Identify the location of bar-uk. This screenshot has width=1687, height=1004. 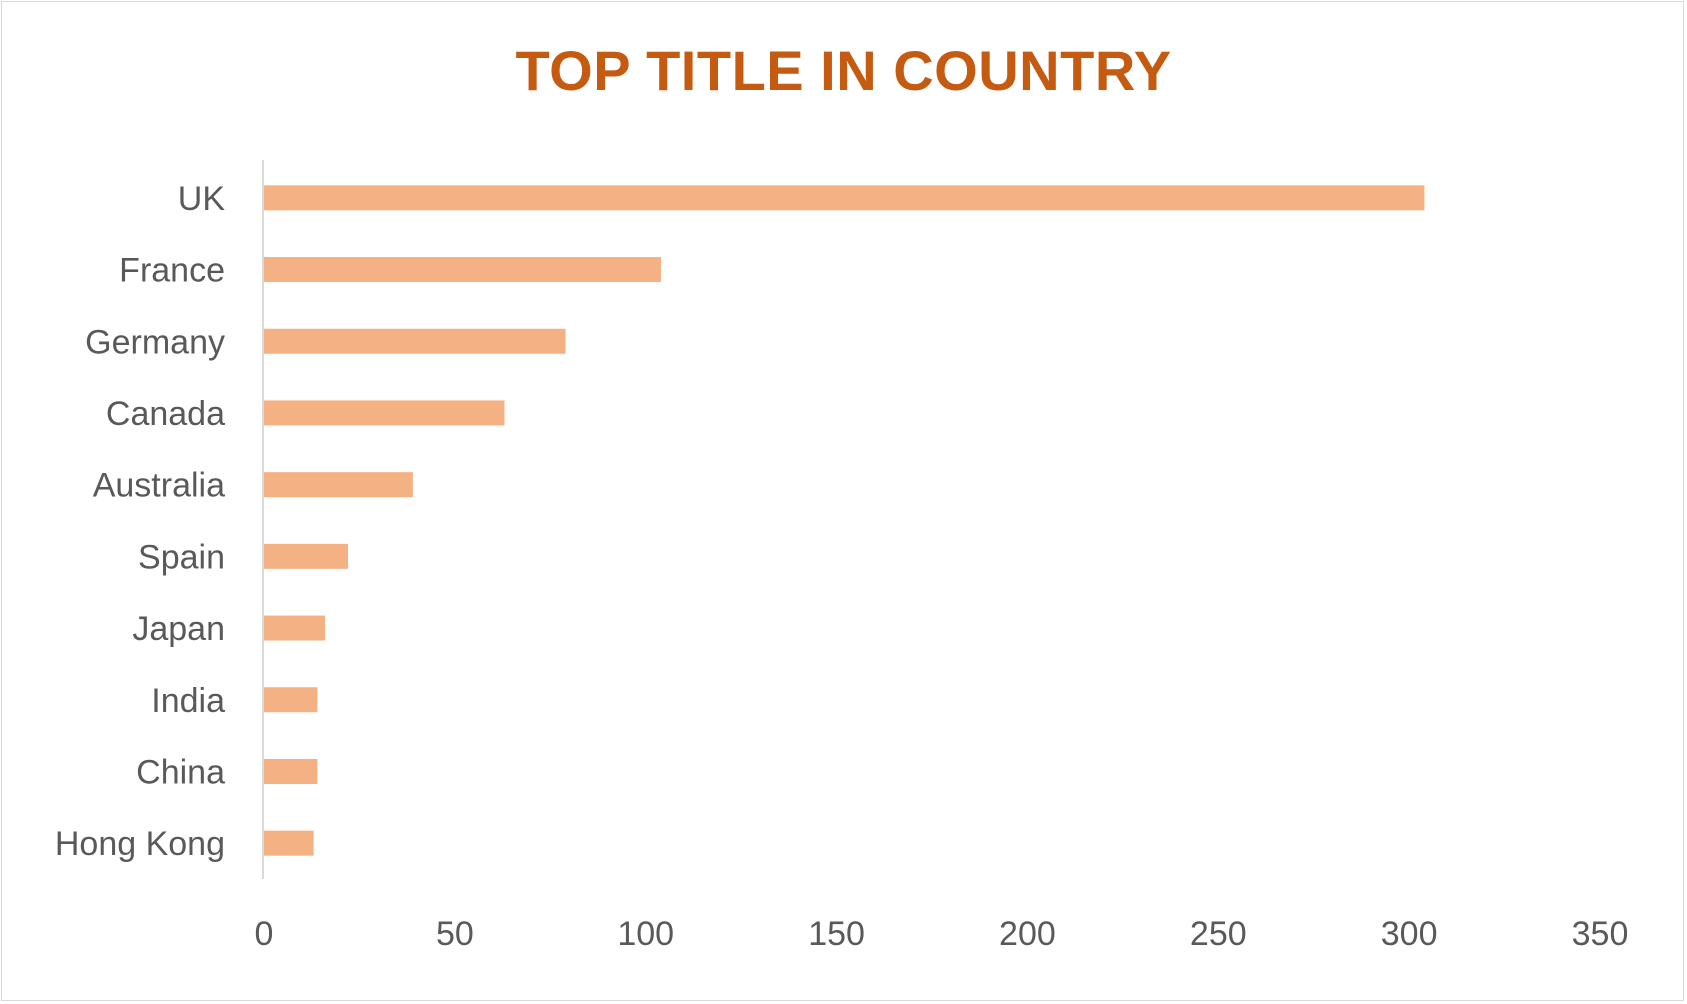
(844, 198).